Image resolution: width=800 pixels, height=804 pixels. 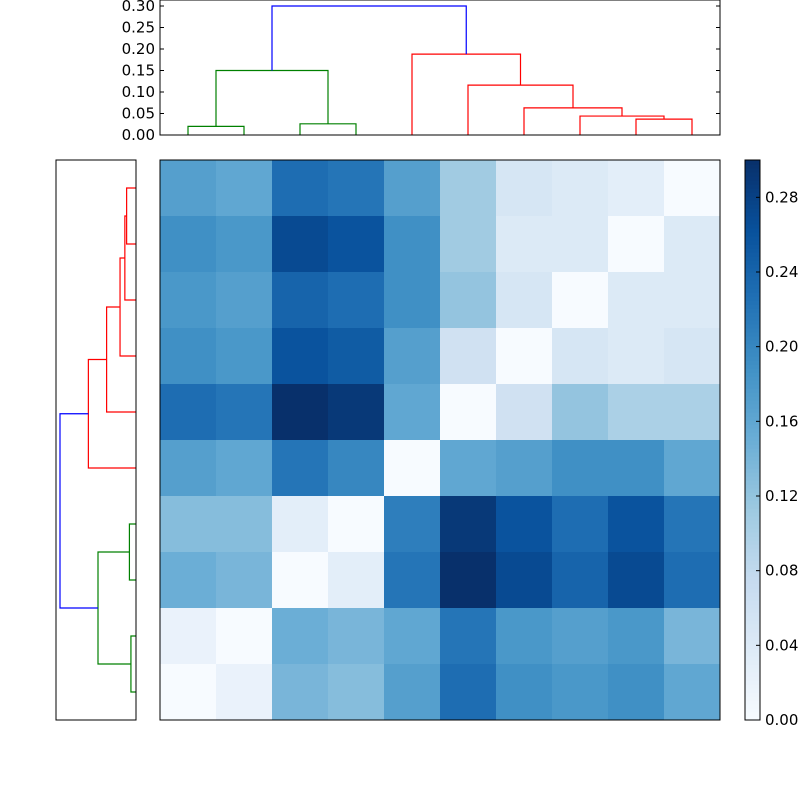 I want to click on y-tick-label: 0.20, so click(x=138, y=49).